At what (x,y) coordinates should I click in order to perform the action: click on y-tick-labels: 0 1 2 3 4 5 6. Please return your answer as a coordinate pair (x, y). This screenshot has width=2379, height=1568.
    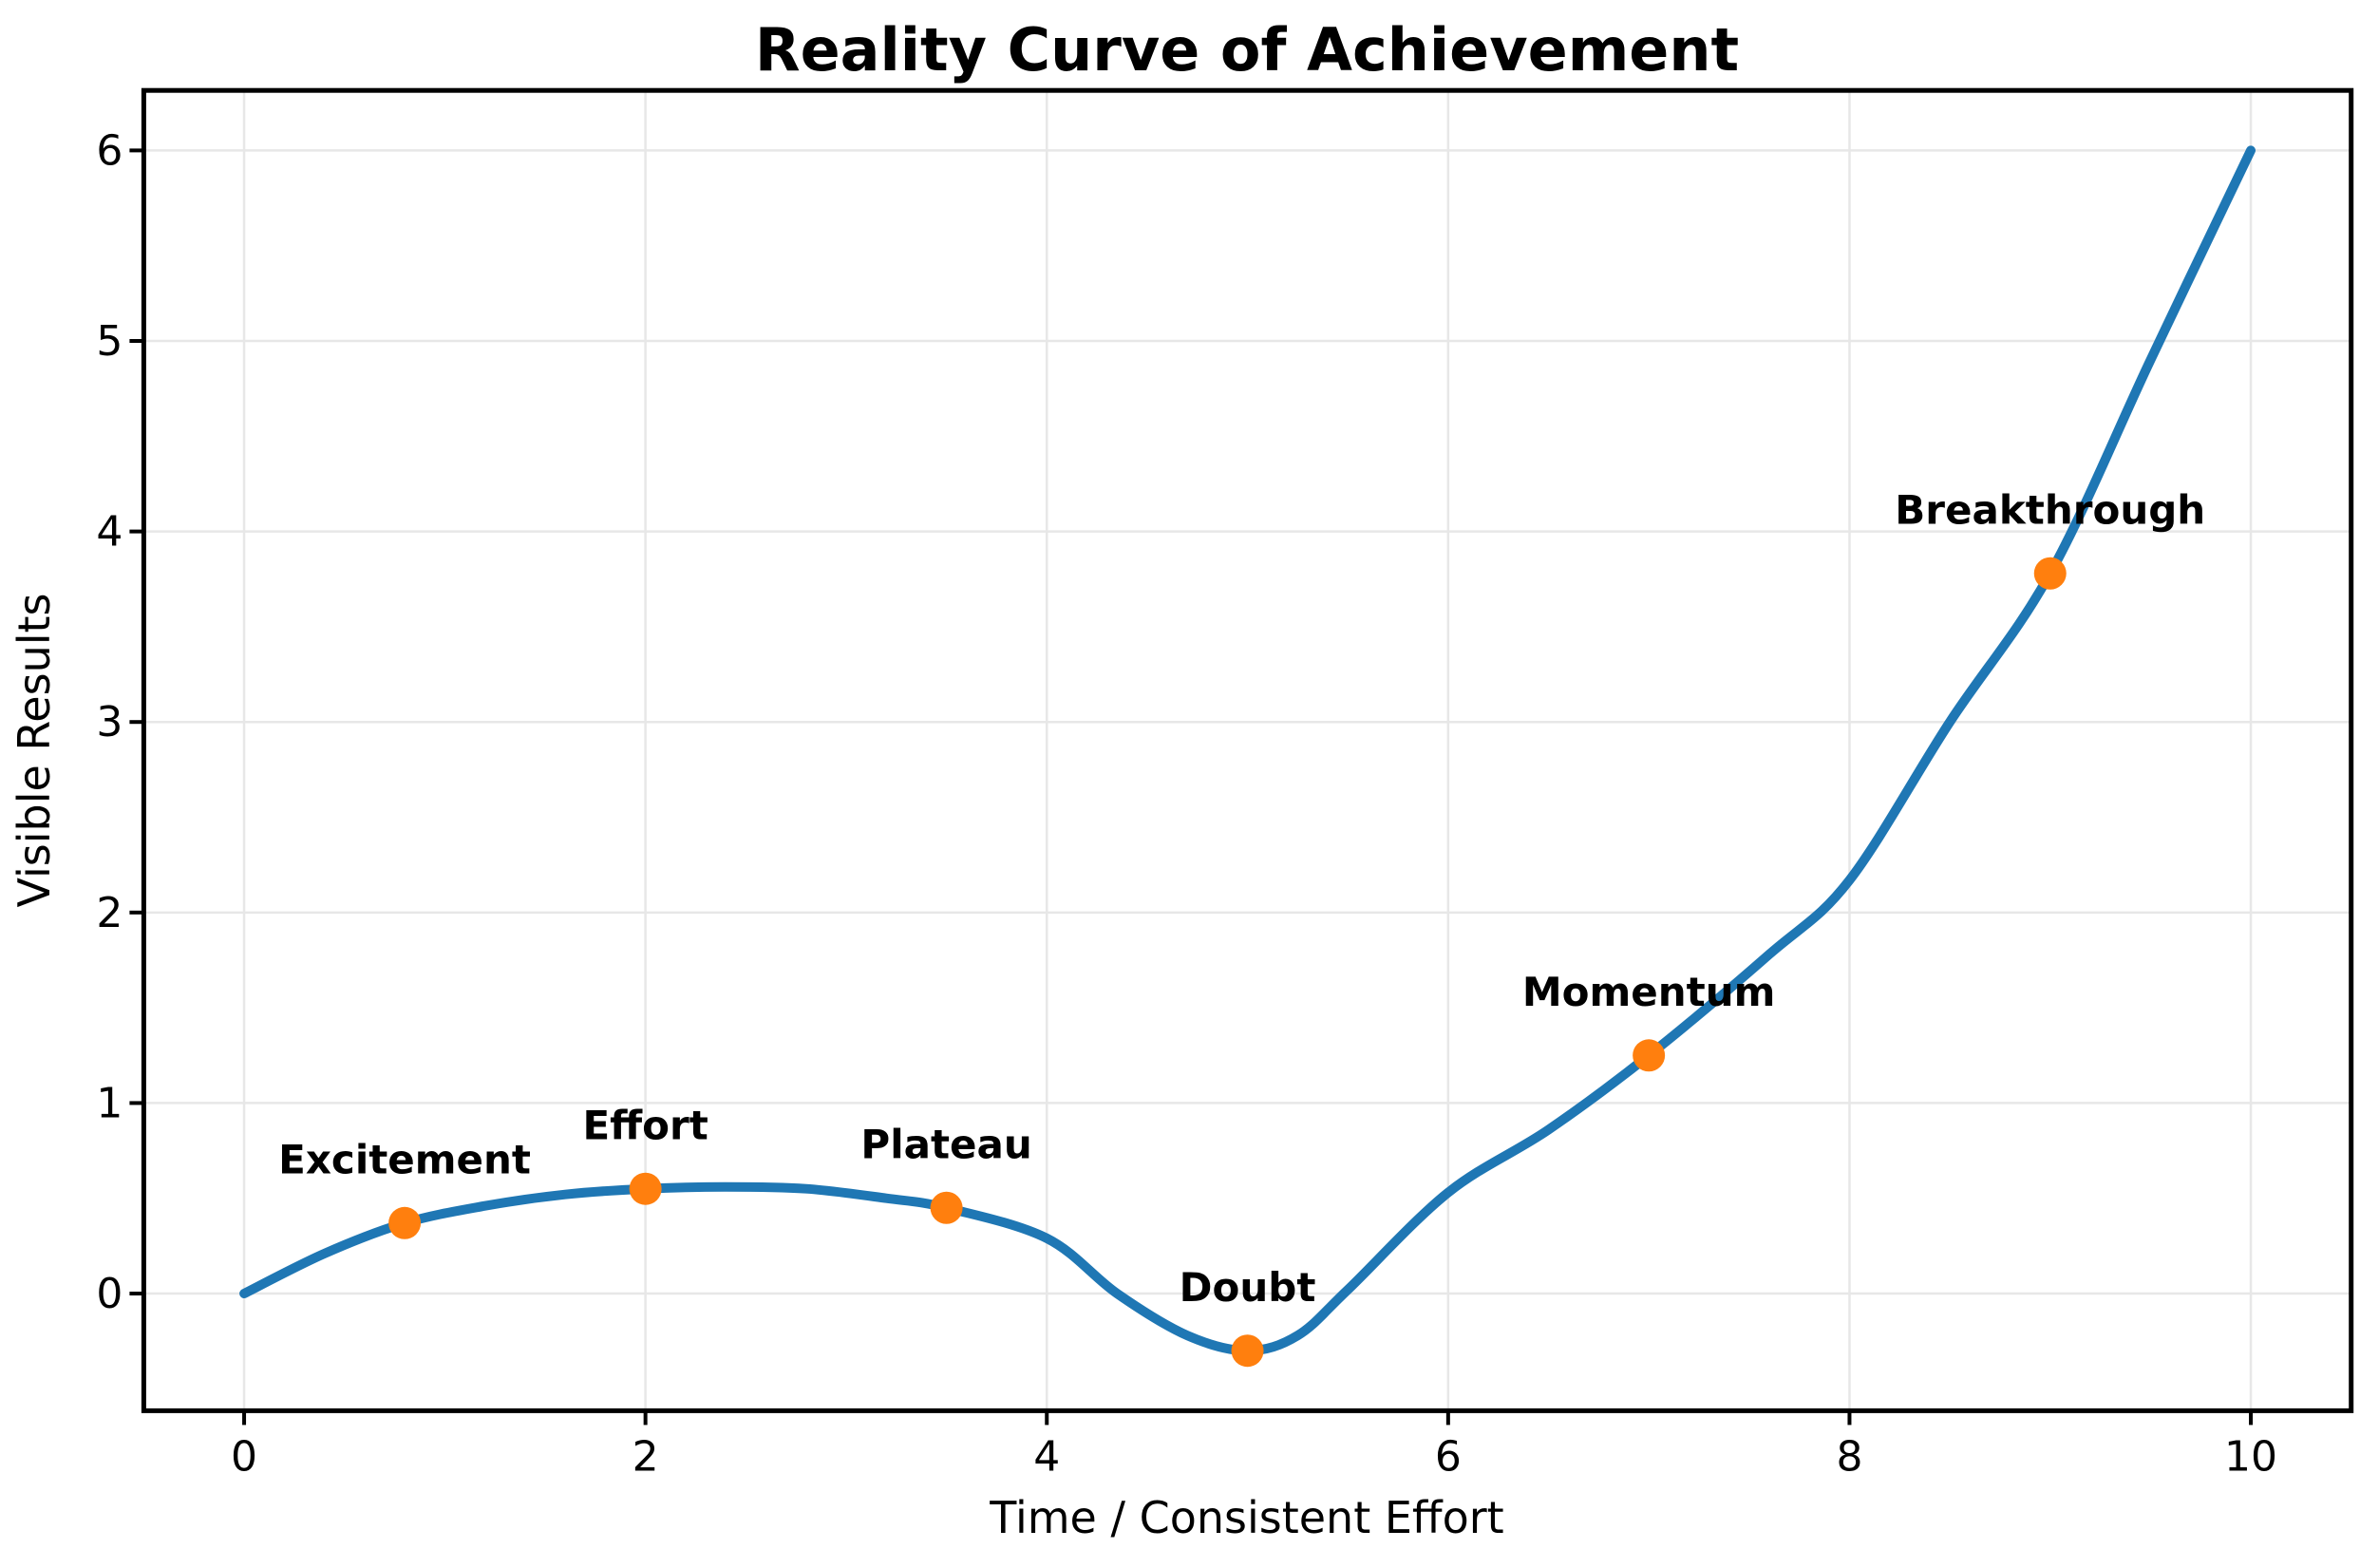
    Looking at the image, I should click on (109, 722).